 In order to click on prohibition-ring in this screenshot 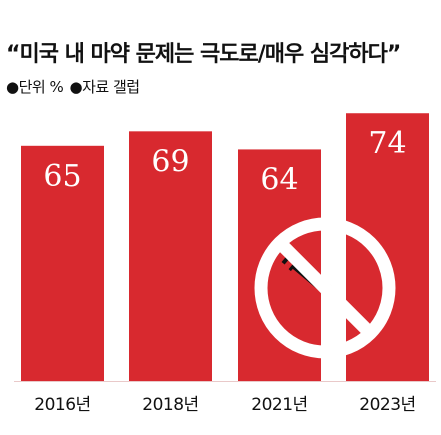, I will do `click(325, 288)`.